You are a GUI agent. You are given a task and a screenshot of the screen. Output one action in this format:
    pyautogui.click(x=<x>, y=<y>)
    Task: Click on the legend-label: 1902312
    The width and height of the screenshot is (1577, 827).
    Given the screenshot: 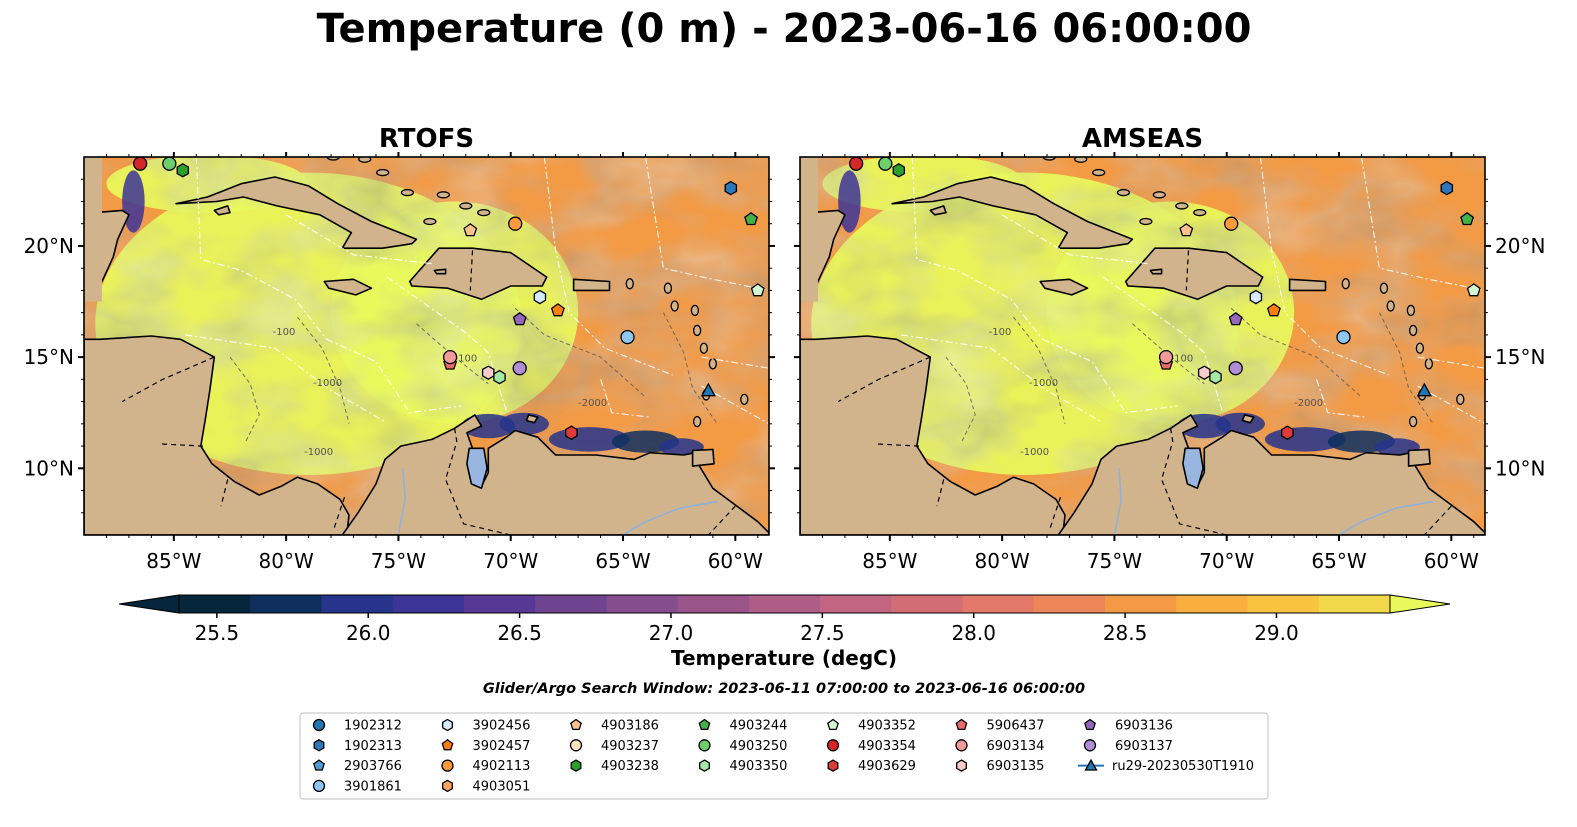 What is the action you would take?
    pyautogui.click(x=373, y=726)
    